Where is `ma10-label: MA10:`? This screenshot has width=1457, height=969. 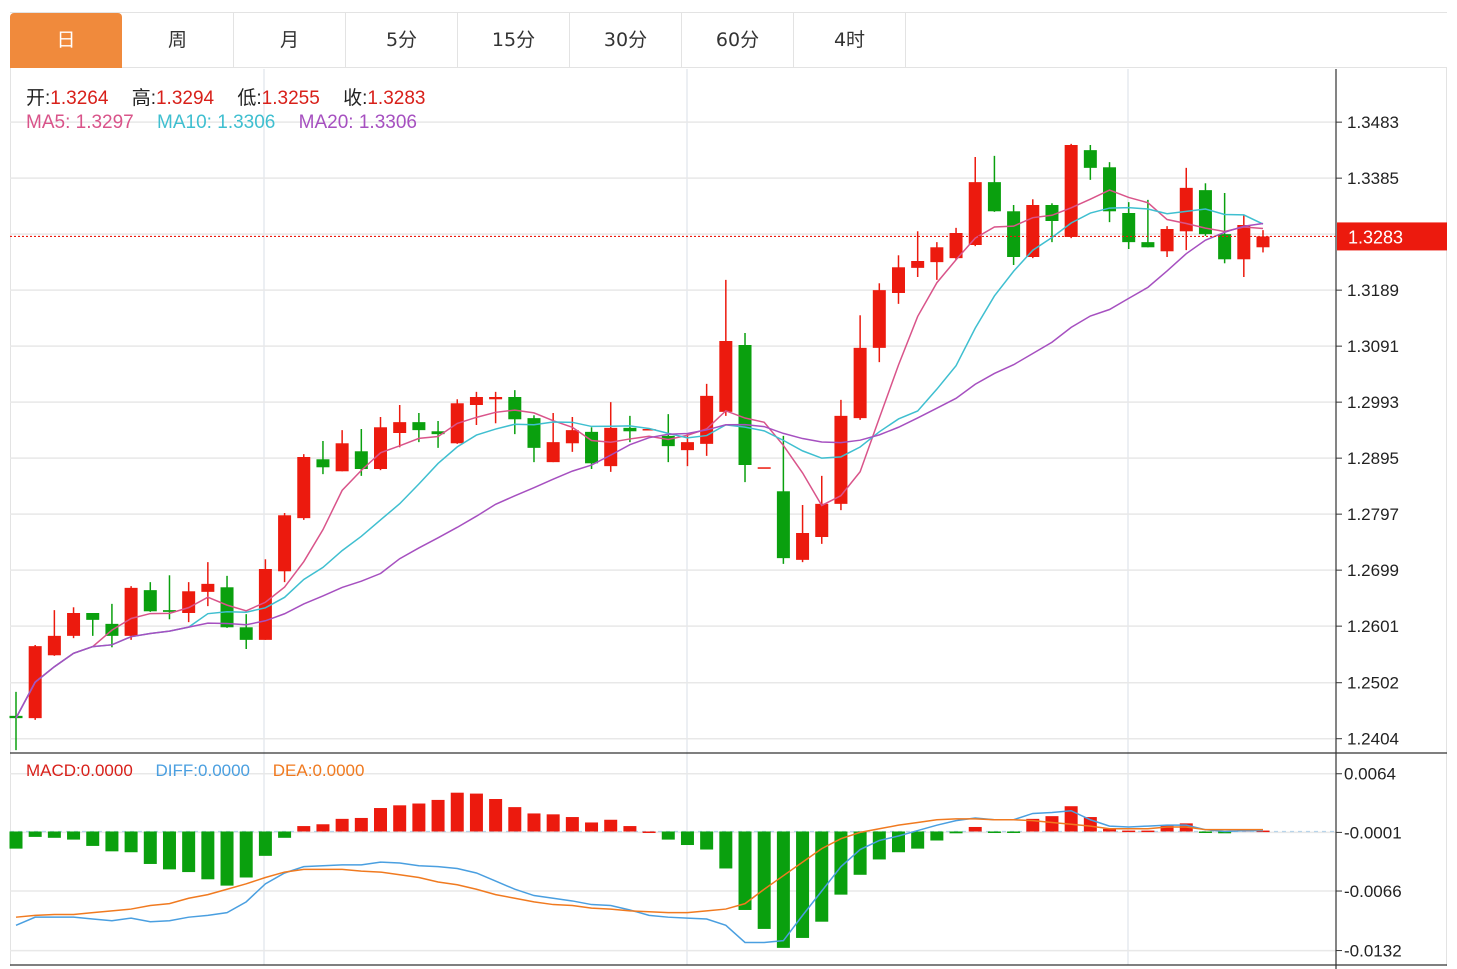
ma10-label: MA10: is located at coordinates (184, 122).